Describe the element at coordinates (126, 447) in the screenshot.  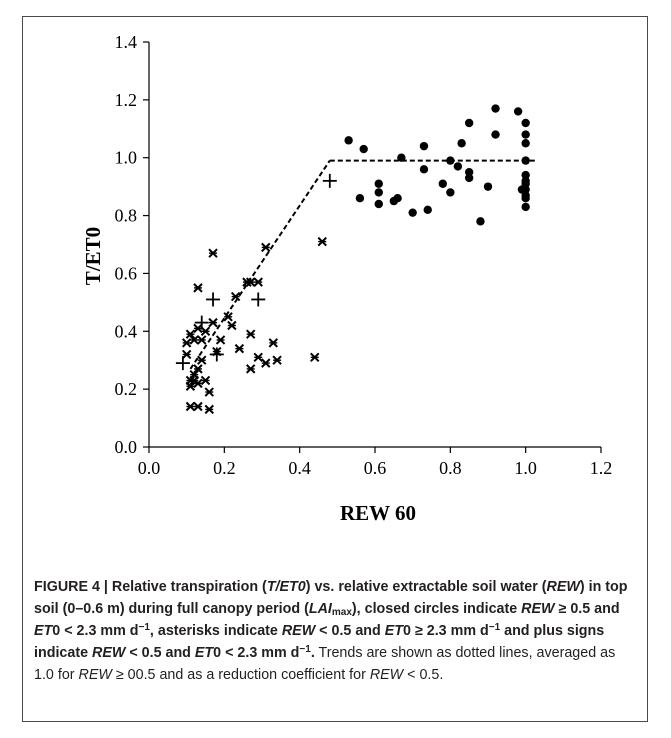
I see `y-tick-label: 0.0` at that location.